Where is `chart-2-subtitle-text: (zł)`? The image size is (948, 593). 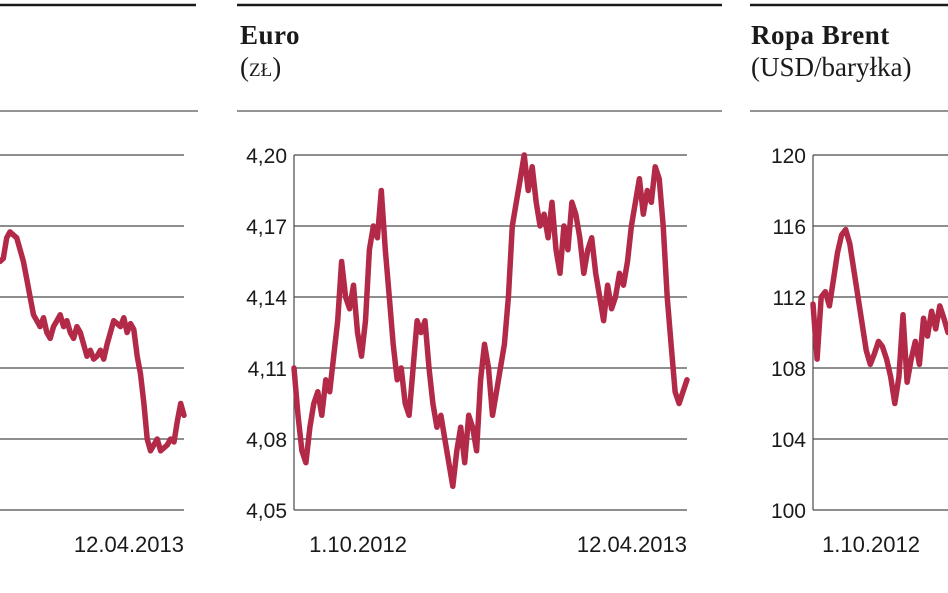 chart-2-subtitle-text: (zł) is located at coordinates (261, 67).